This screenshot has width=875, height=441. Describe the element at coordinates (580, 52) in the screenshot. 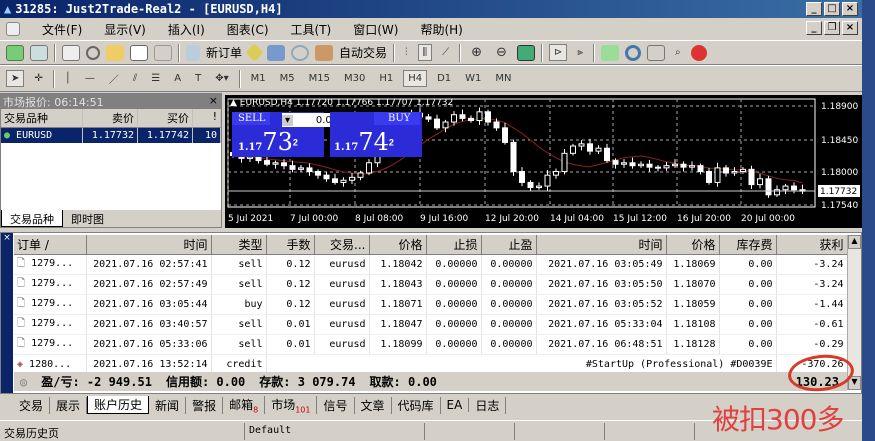

I see `chart-shift-icon: ⫸` at that location.